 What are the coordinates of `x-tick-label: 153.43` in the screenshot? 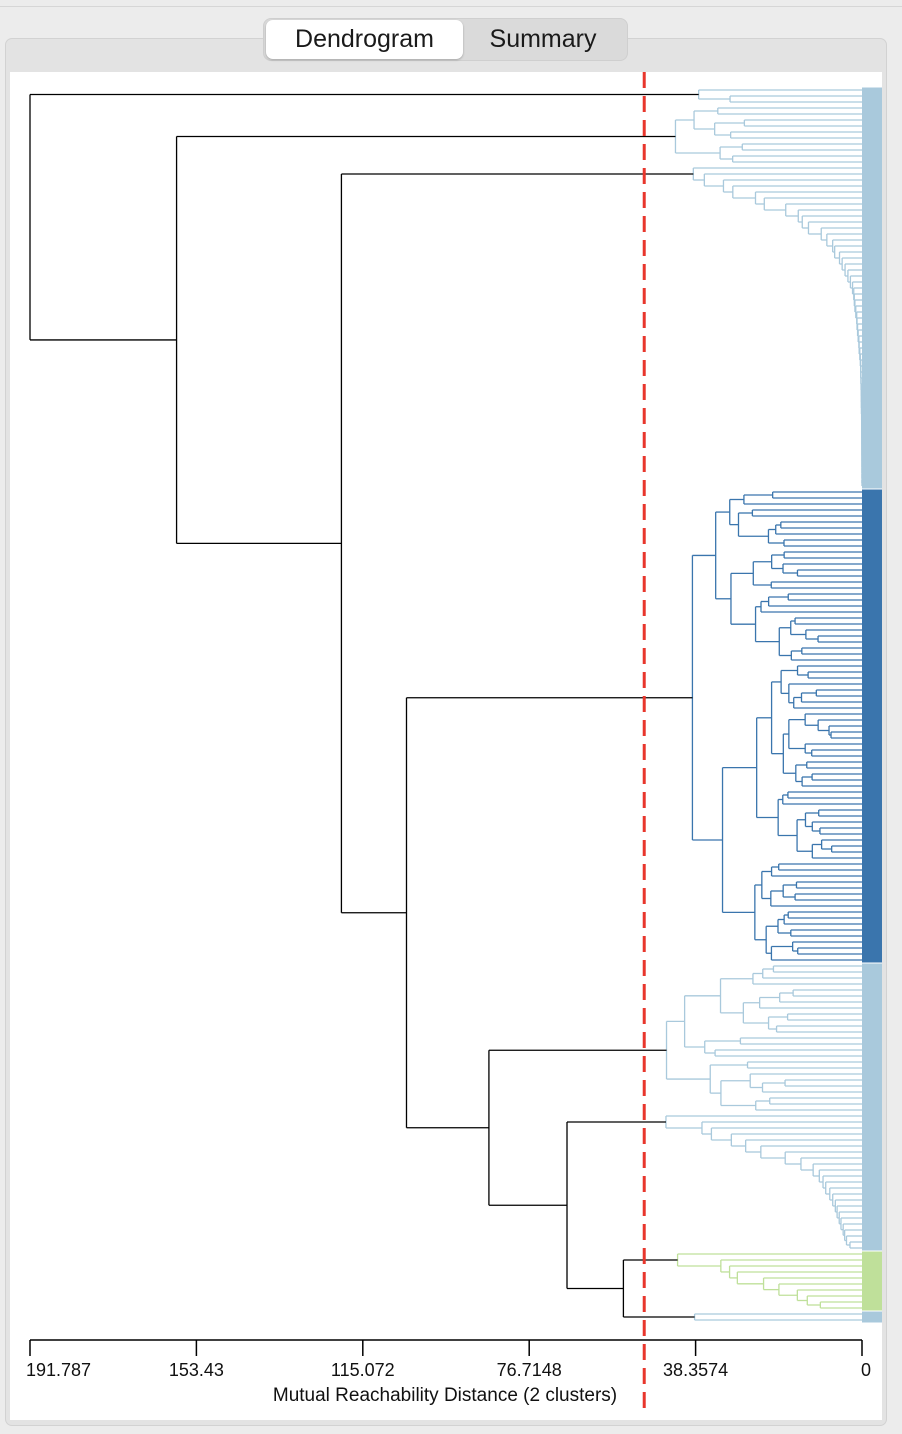 It's located at (196, 1370).